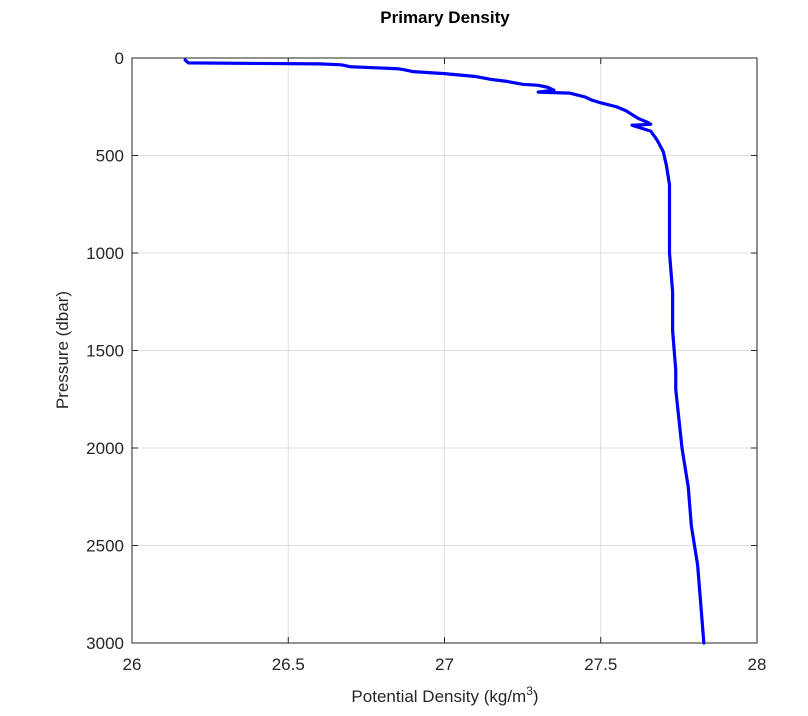 The image size is (808, 716). I want to click on x-axis-label-main: Potential Density (kg/m, so click(438, 696).